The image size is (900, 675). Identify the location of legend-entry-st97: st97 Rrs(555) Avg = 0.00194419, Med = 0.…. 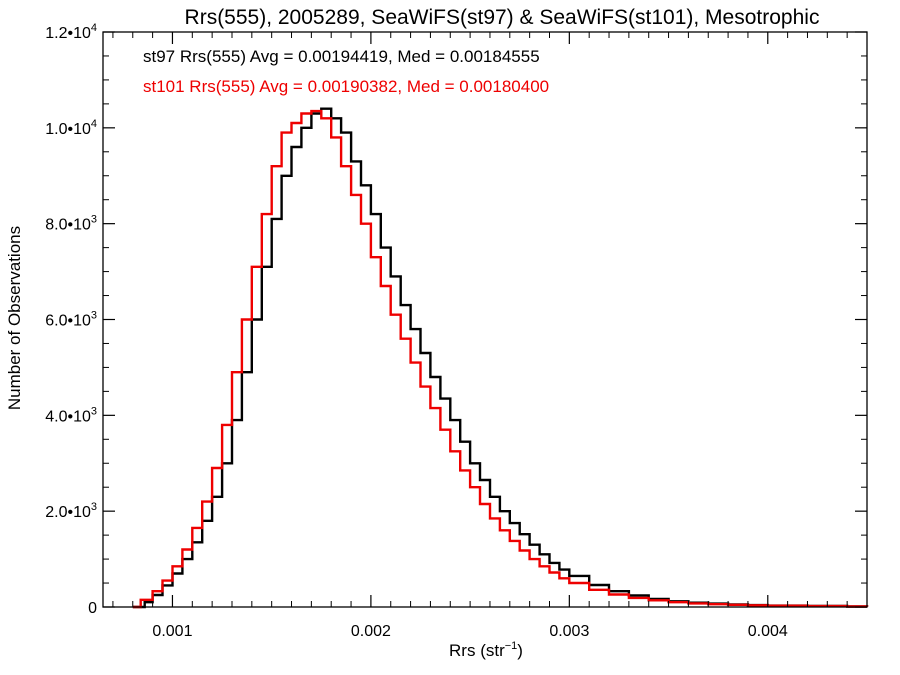
(341, 56).